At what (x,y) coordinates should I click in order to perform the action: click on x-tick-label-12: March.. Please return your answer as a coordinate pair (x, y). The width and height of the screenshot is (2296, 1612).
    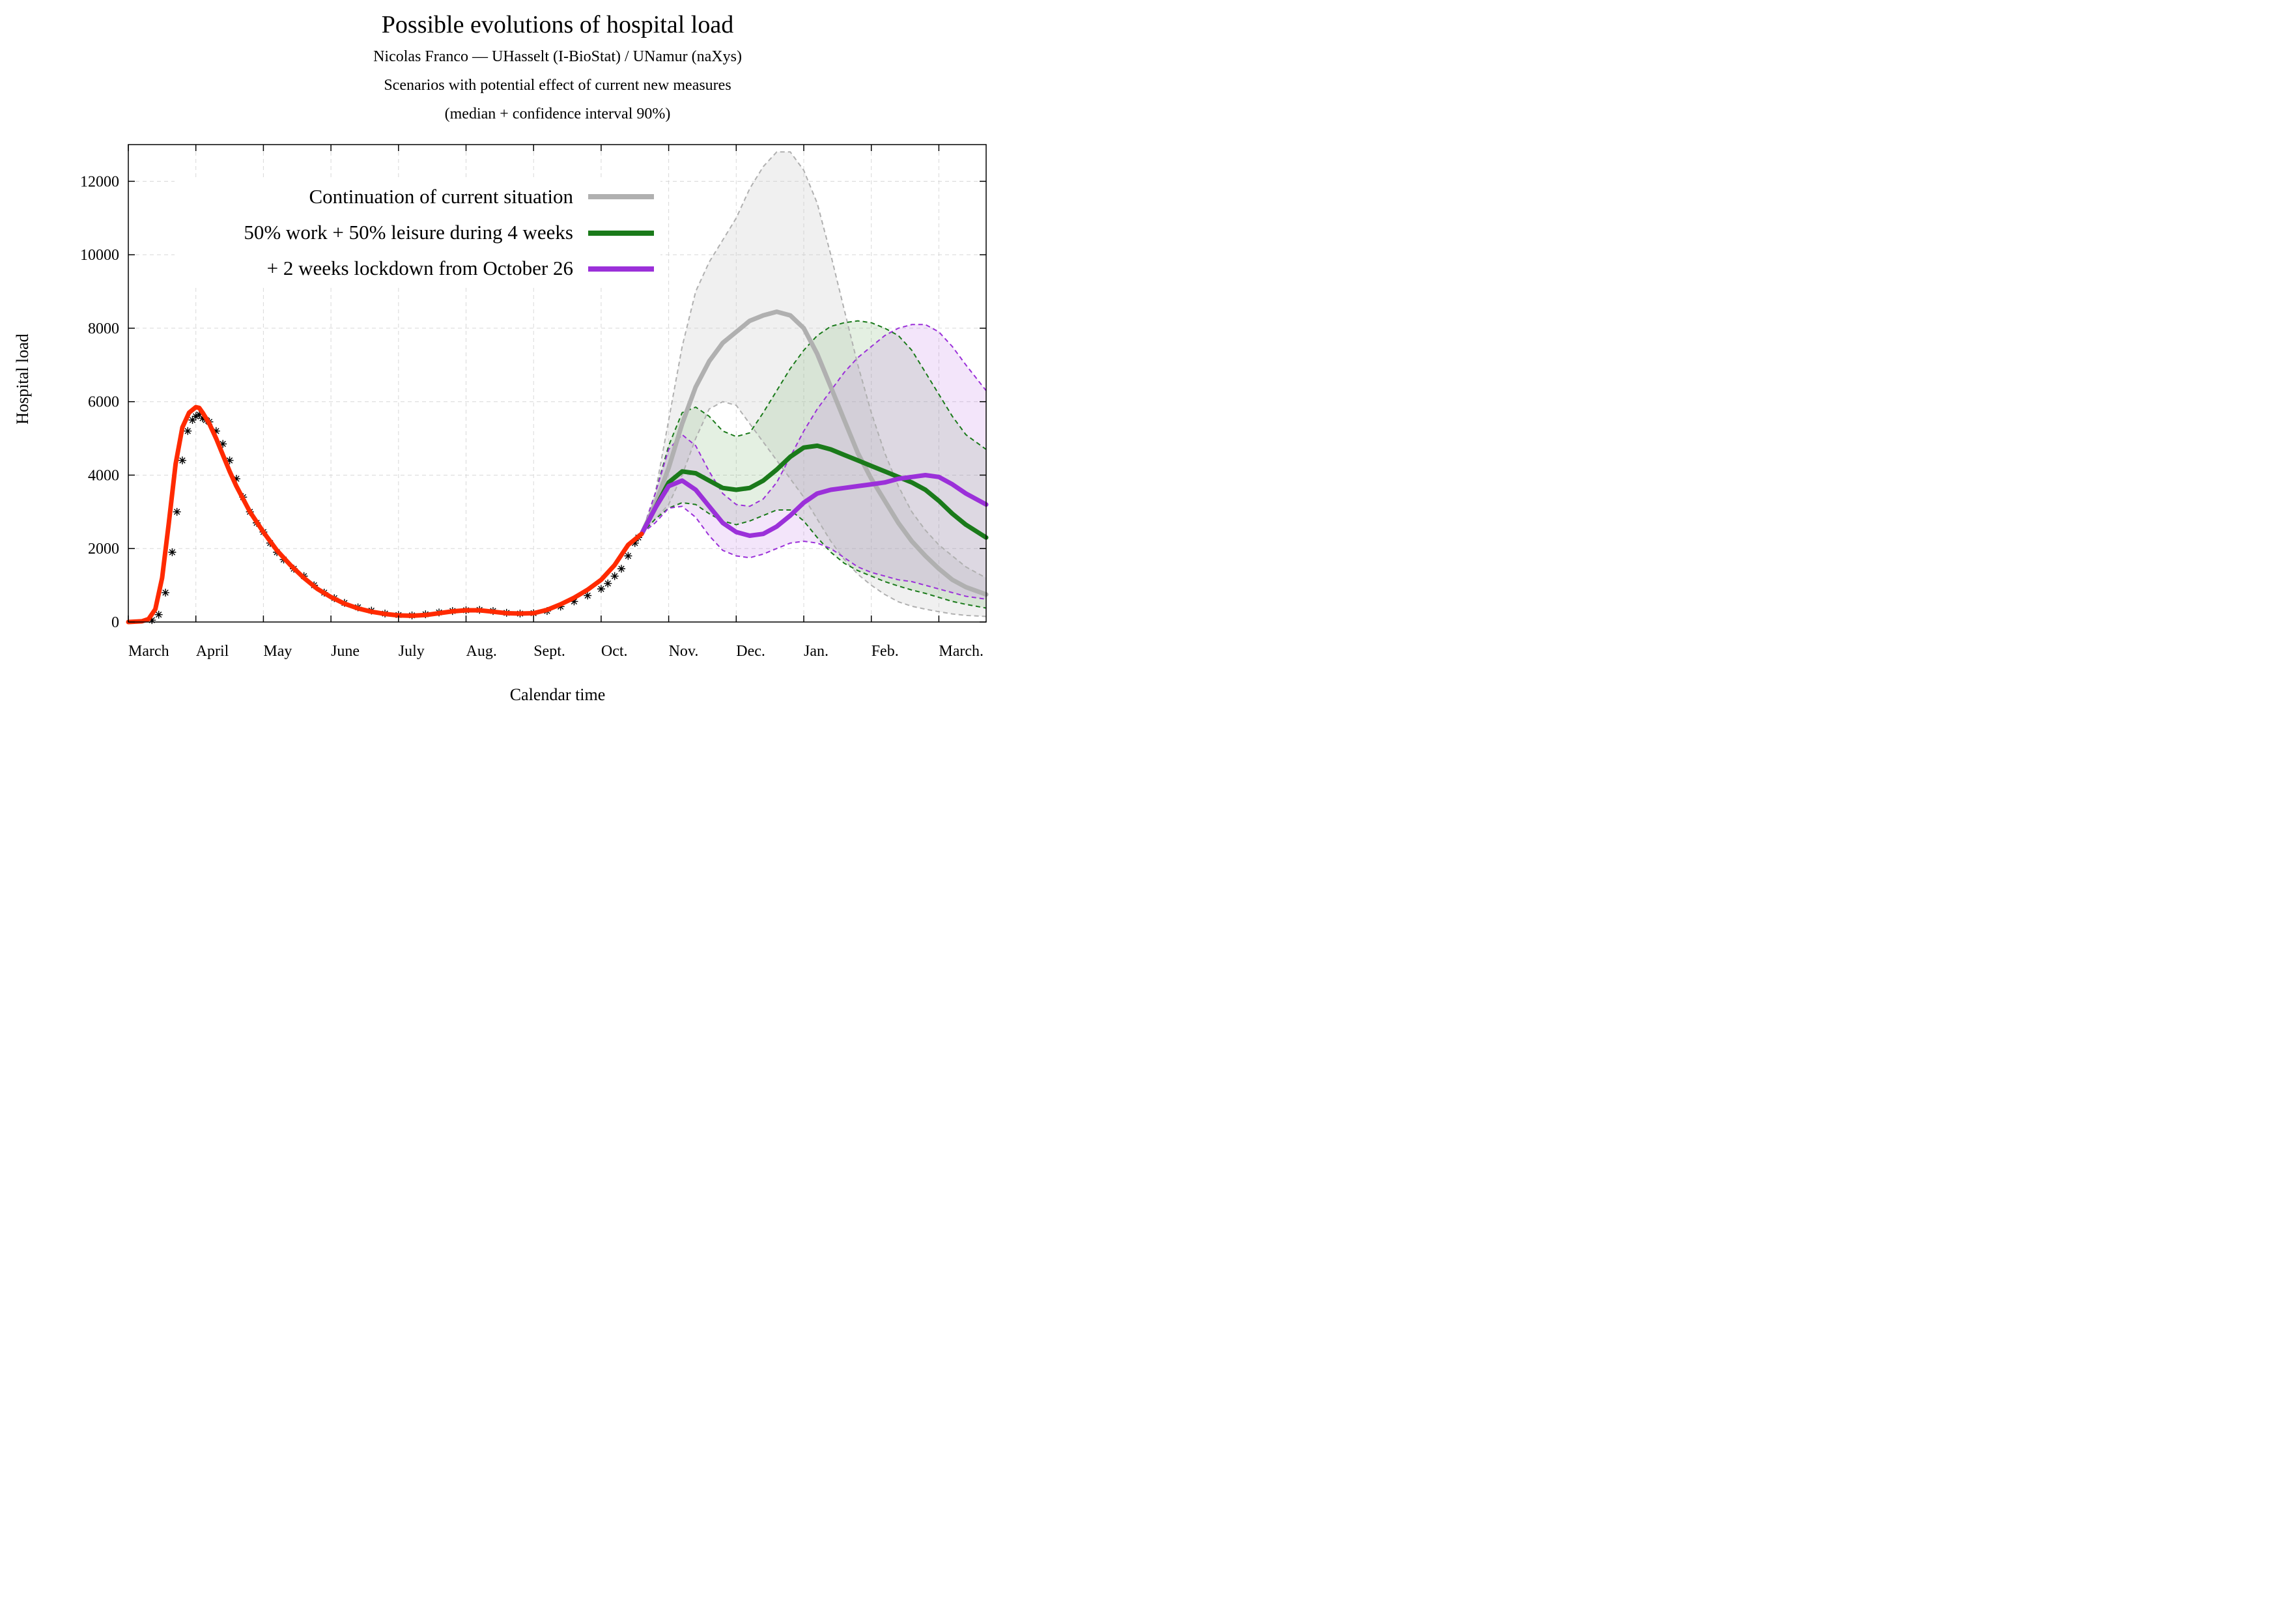
    Looking at the image, I should click on (962, 651).